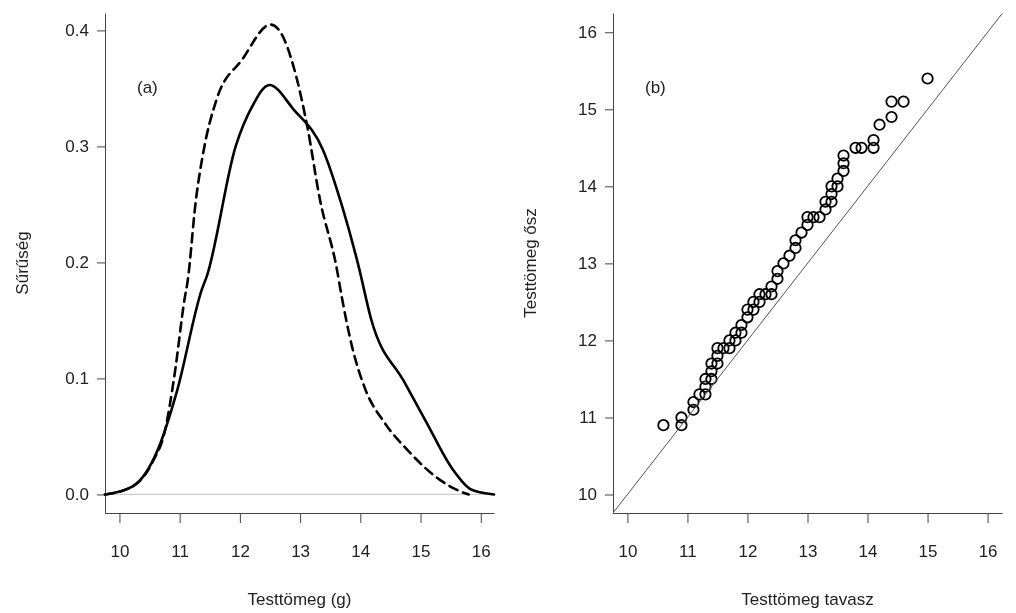 This screenshot has height=613, width=1016. I want to click on y-axis-title: Sűrűség, so click(22, 263).